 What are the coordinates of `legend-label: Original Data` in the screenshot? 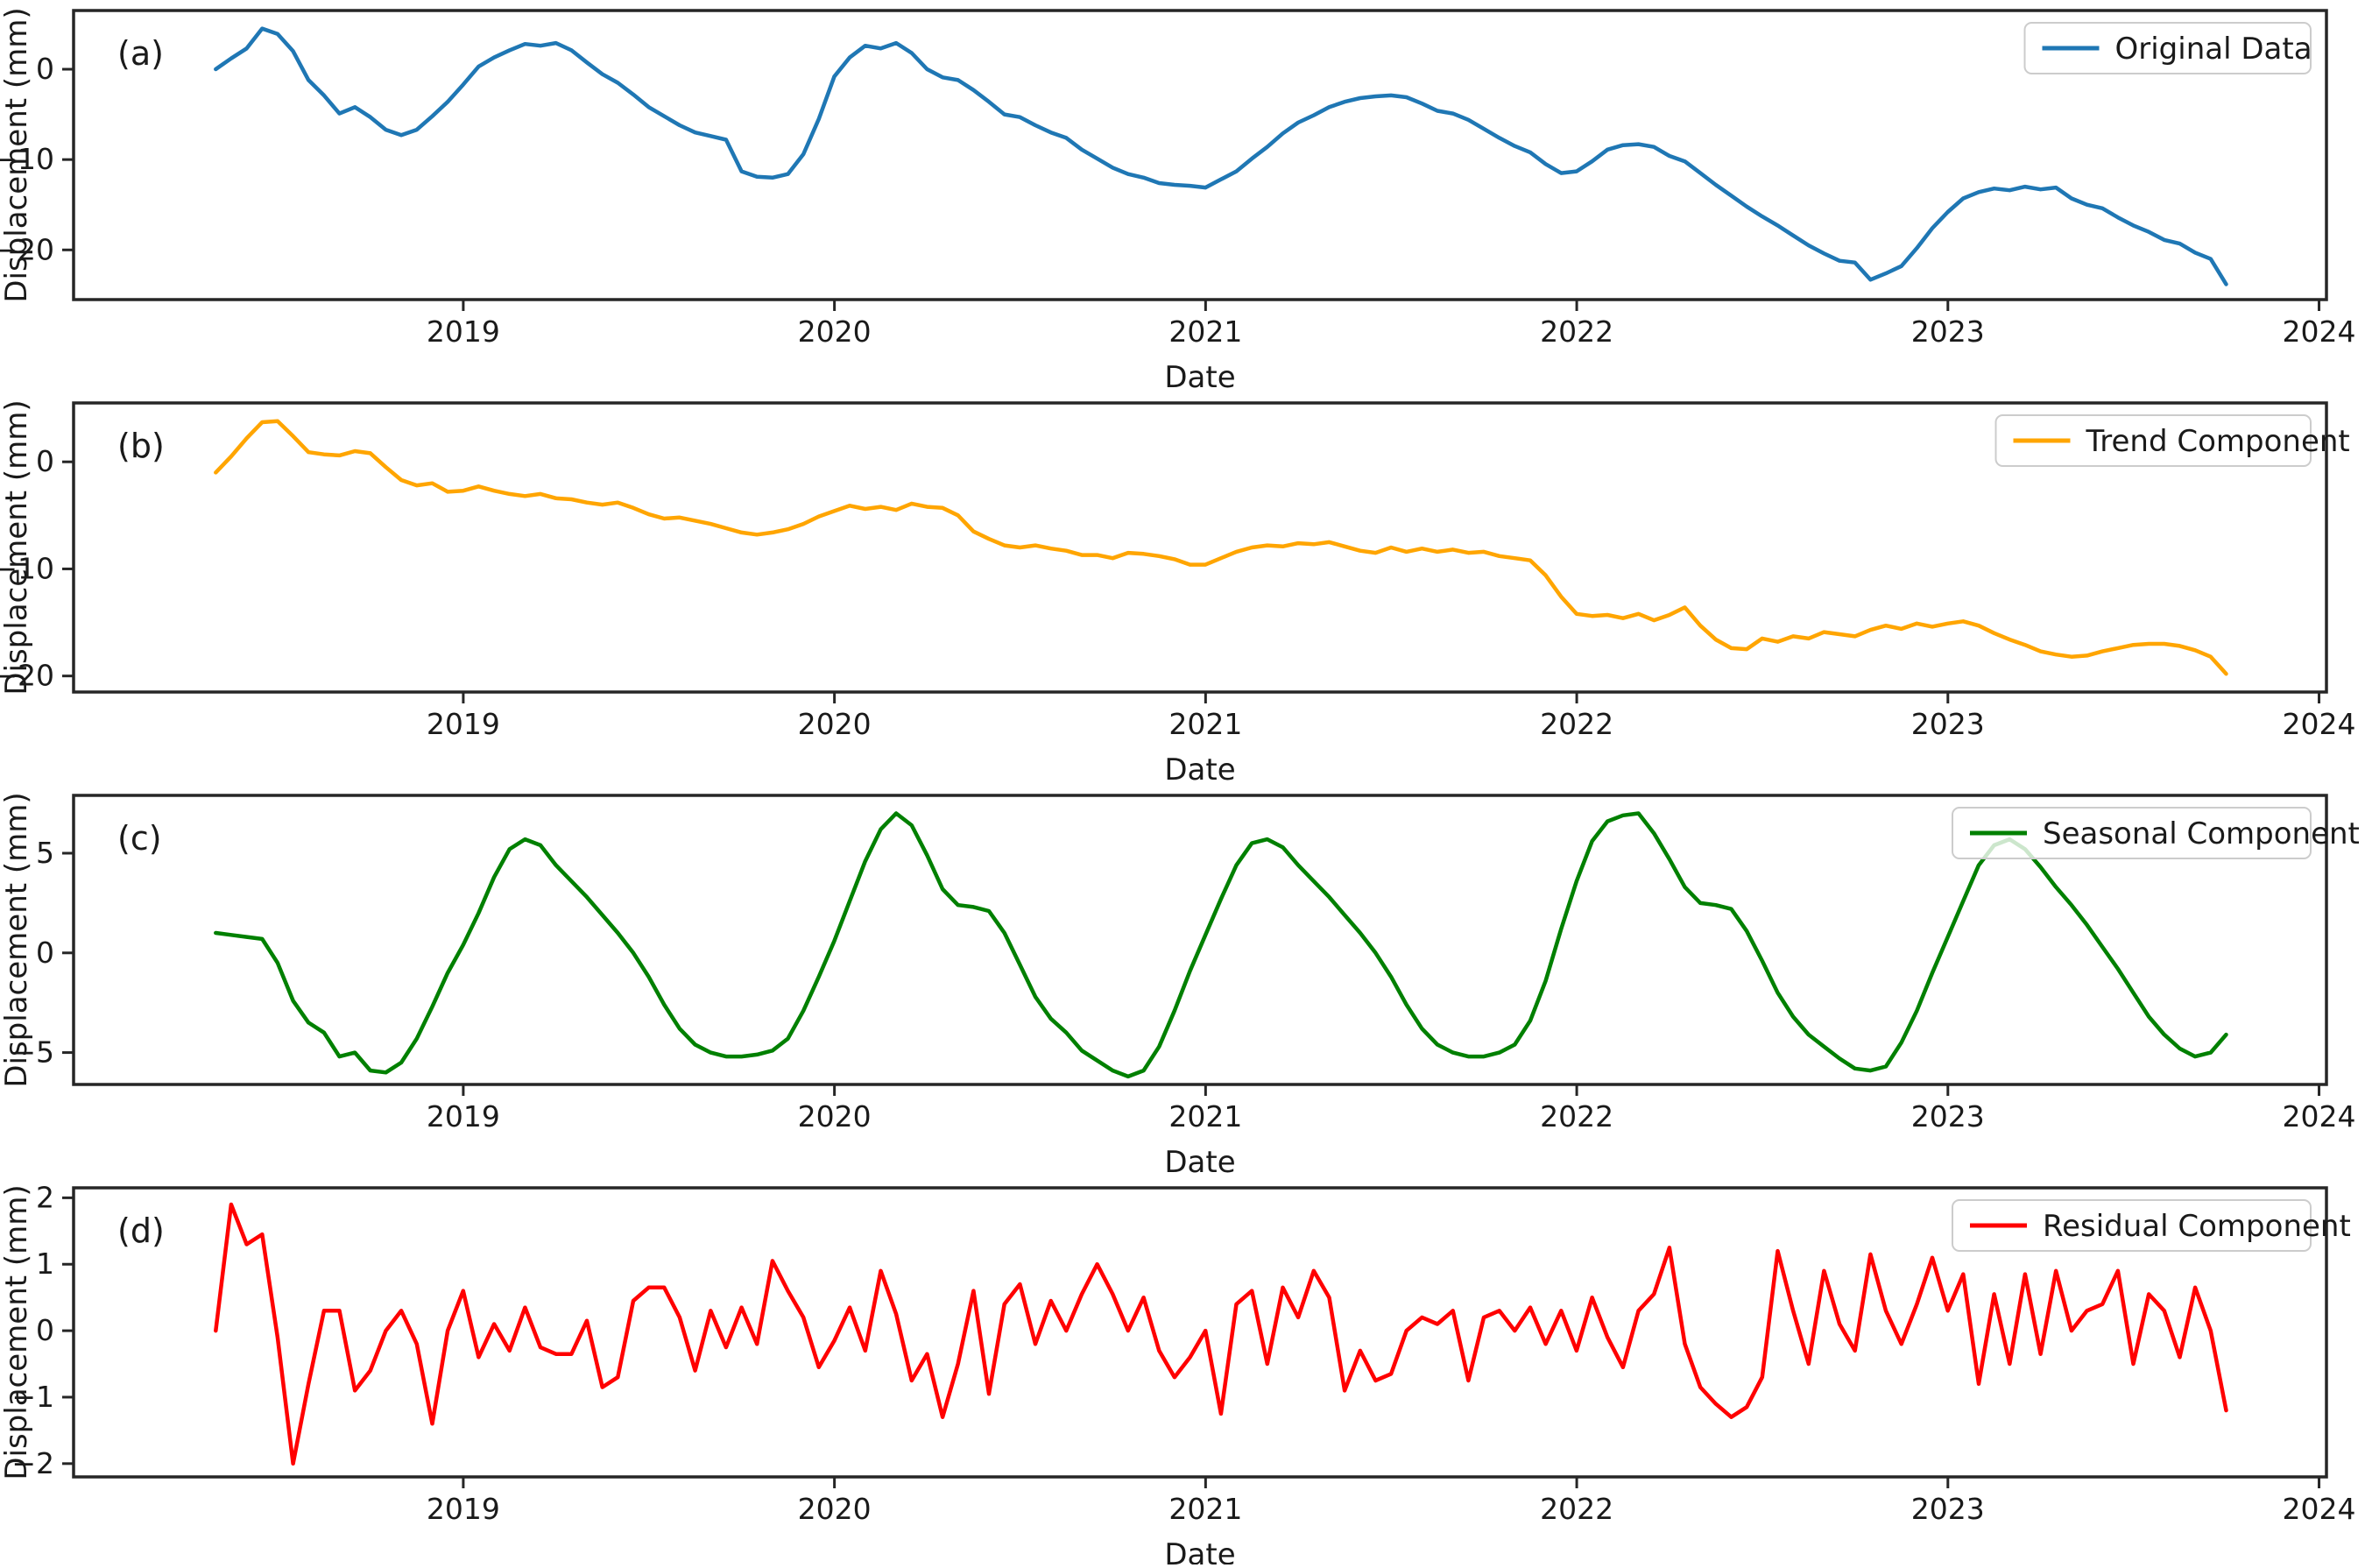 It's located at (2213, 49).